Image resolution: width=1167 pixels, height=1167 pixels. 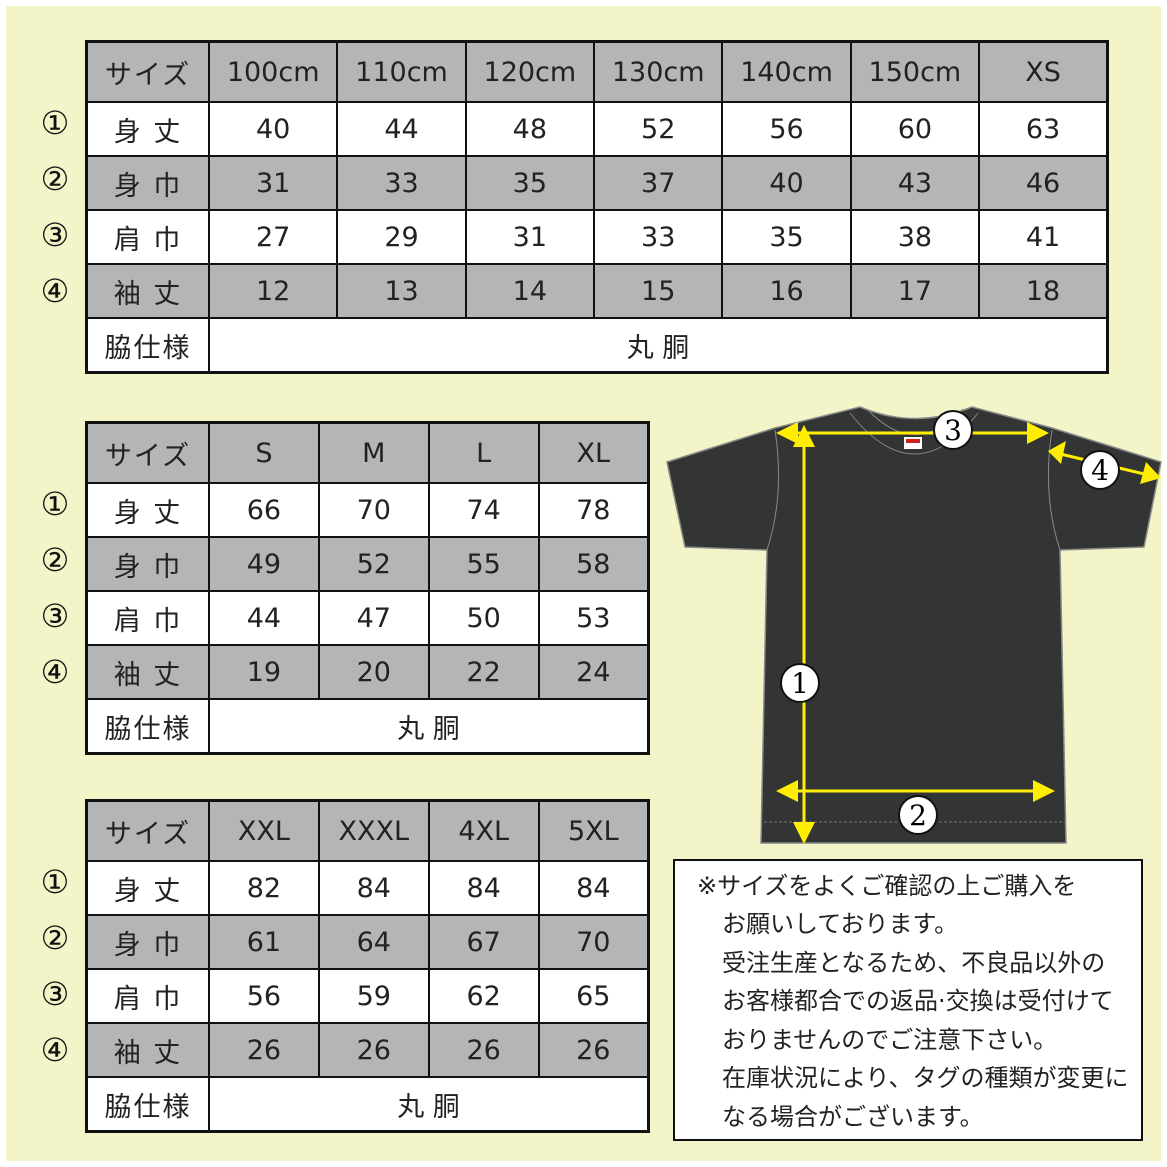 What do you see at coordinates (483, 618) in the screenshot?
I see `table-cell: 50` at bounding box center [483, 618].